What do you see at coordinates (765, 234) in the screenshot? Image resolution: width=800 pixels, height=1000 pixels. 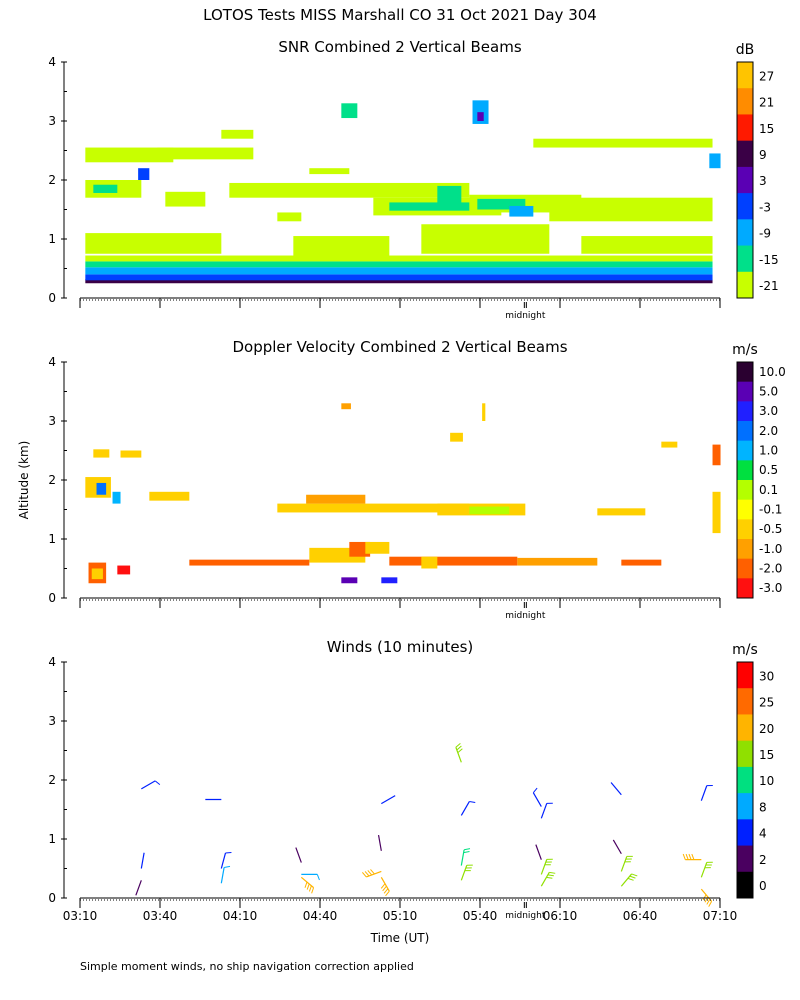 I see `colorbar-label: -9` at bounding box center [765, 234].